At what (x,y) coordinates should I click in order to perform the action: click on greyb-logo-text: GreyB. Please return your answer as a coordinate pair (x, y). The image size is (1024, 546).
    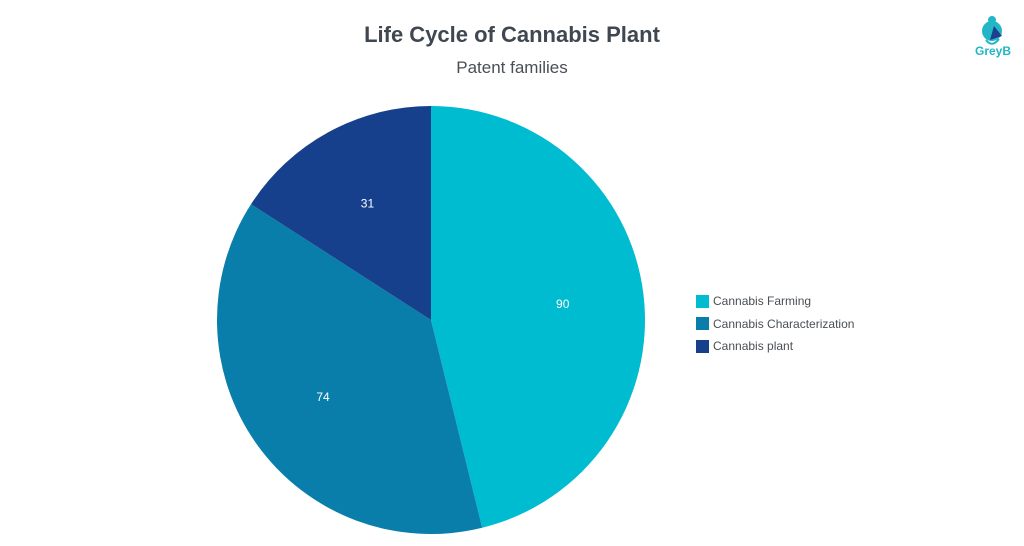
    Looking at the image, I should click on (993, 51).